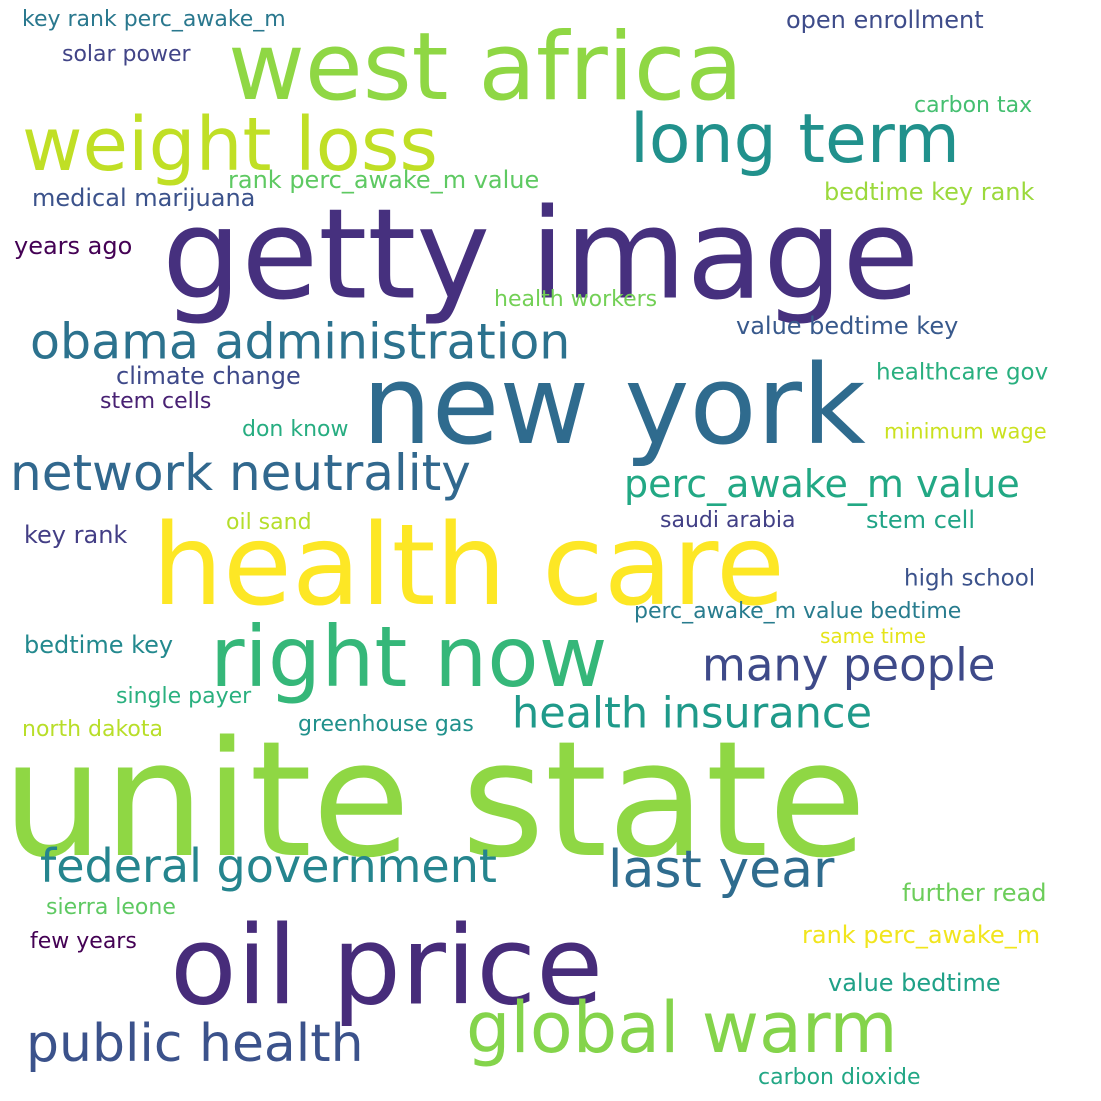  I want to click on word: oil sand, so click(269, 522).